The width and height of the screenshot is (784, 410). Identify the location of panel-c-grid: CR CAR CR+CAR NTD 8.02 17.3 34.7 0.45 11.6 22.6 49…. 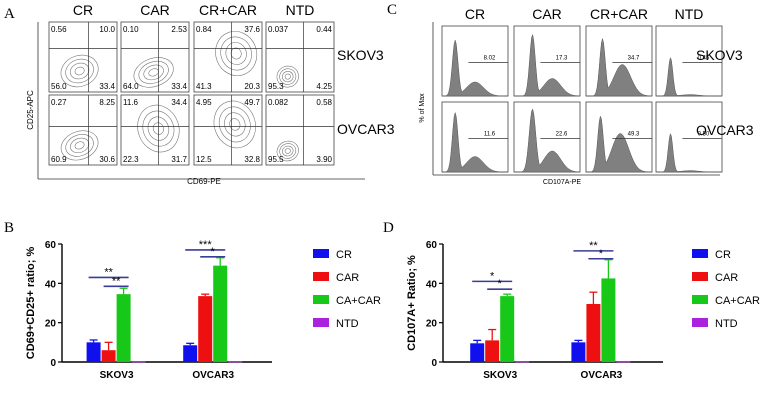
(582, 89).